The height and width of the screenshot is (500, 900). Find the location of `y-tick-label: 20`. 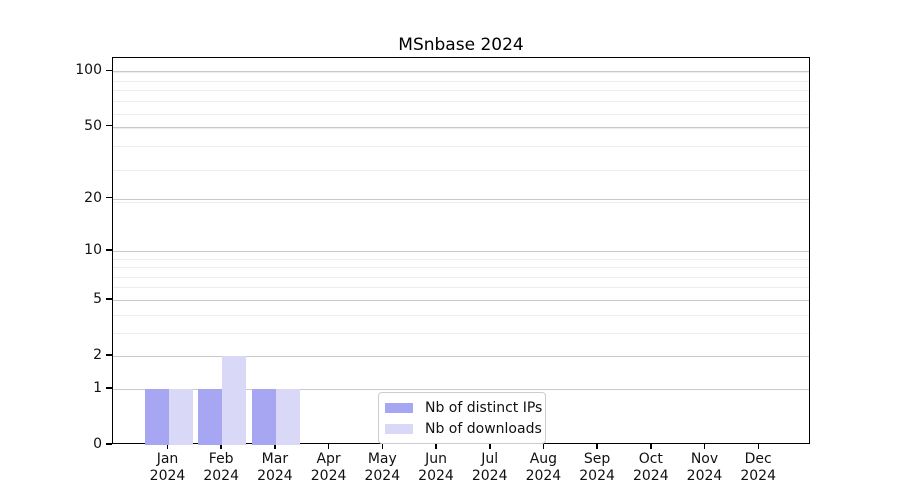

y-tick-label: 20 is located at coordinates (93, 197).